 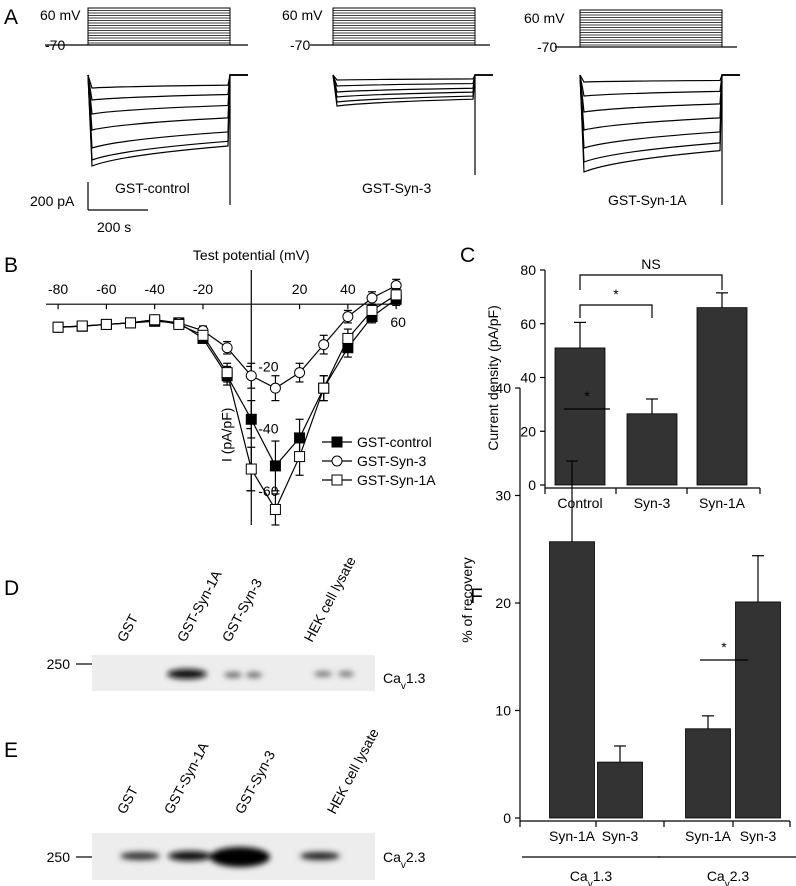 What do you see at coordinates (114, 227) in the screenshot?
I see `scale-label: 200 s` at bounding box center [114, 227].